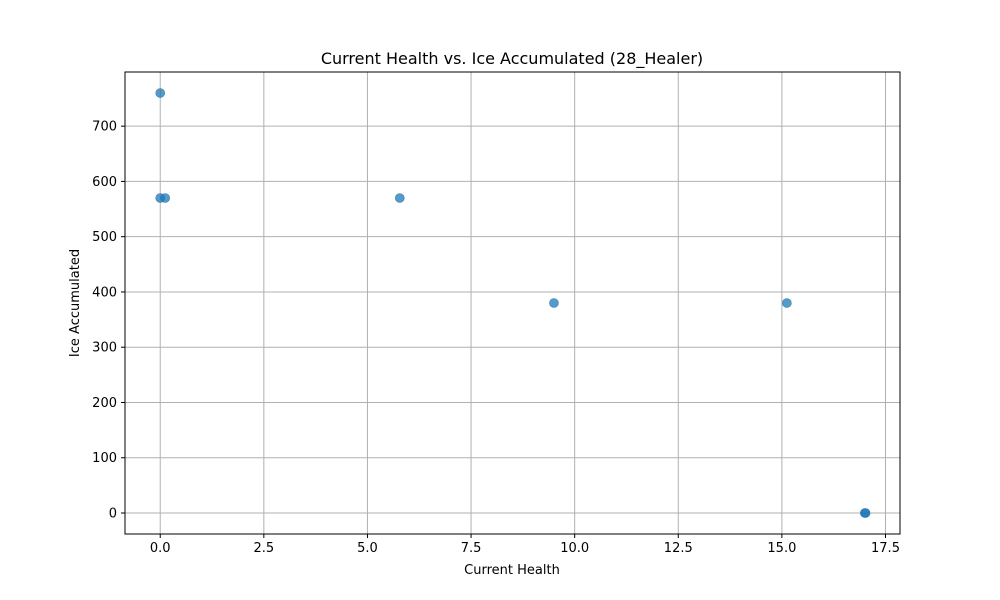 This screenshot has height=600, width=1000. What do you see at coordinates (525, 545) in the screenshot?
I see `x-axis-ticks: 0.0 2.5 5.0 7.5 10.0 12.5 15.0 17.5` at bounding box center [525, 545].